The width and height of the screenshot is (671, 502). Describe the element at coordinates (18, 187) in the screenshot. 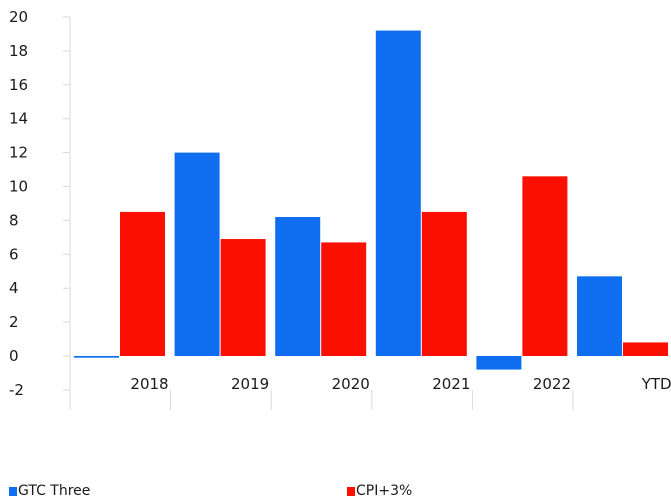

I see `y-tick-label: 10` at that location.